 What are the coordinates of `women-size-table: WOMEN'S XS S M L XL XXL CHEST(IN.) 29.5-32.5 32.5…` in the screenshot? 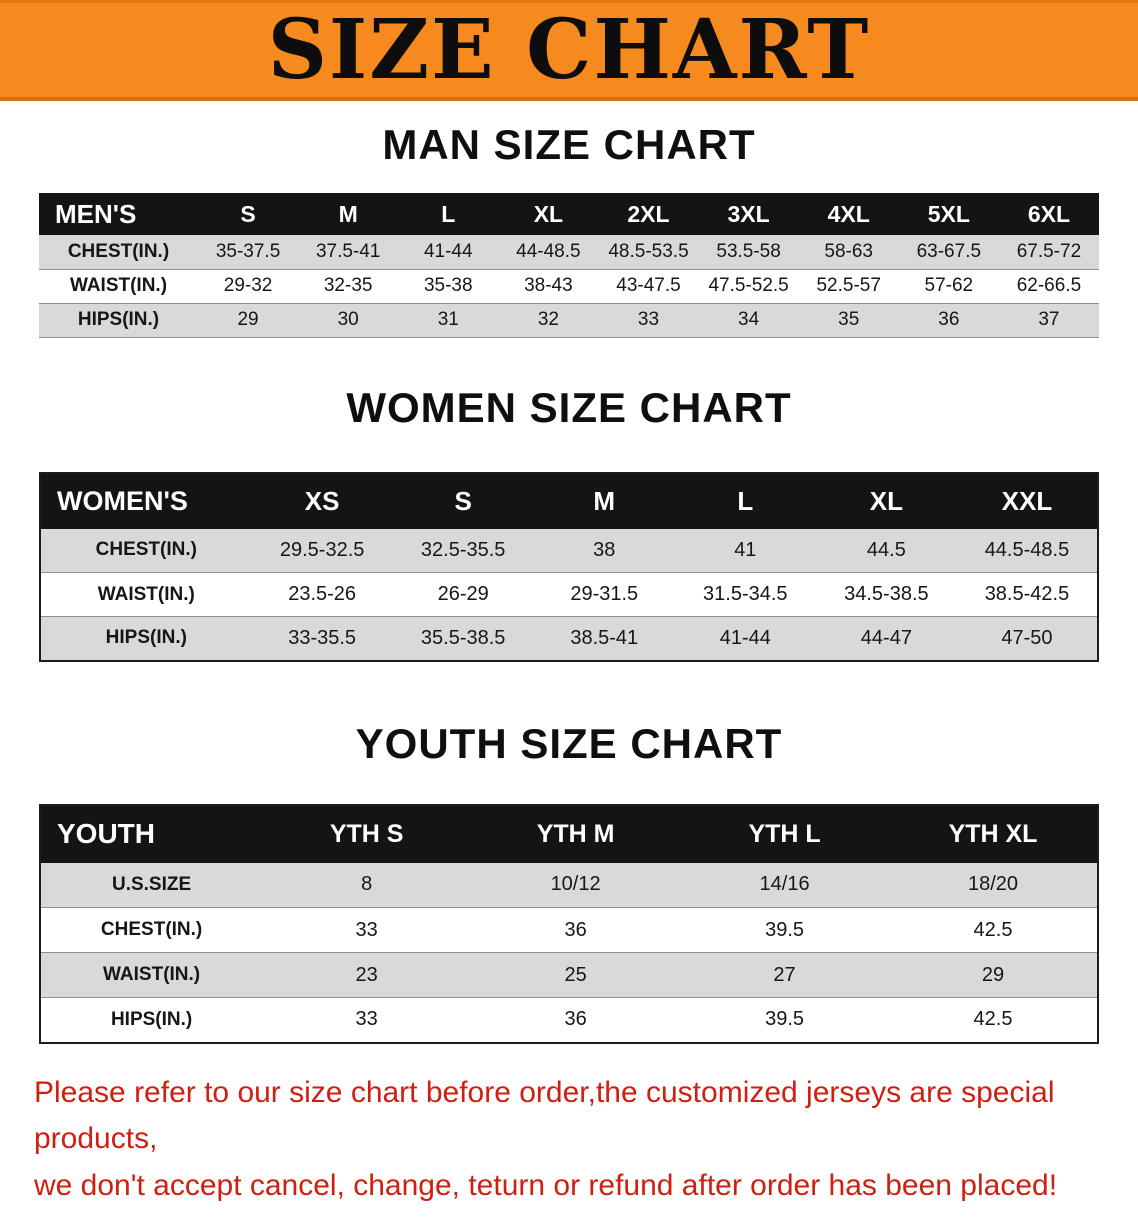 It's located at (569, 566).